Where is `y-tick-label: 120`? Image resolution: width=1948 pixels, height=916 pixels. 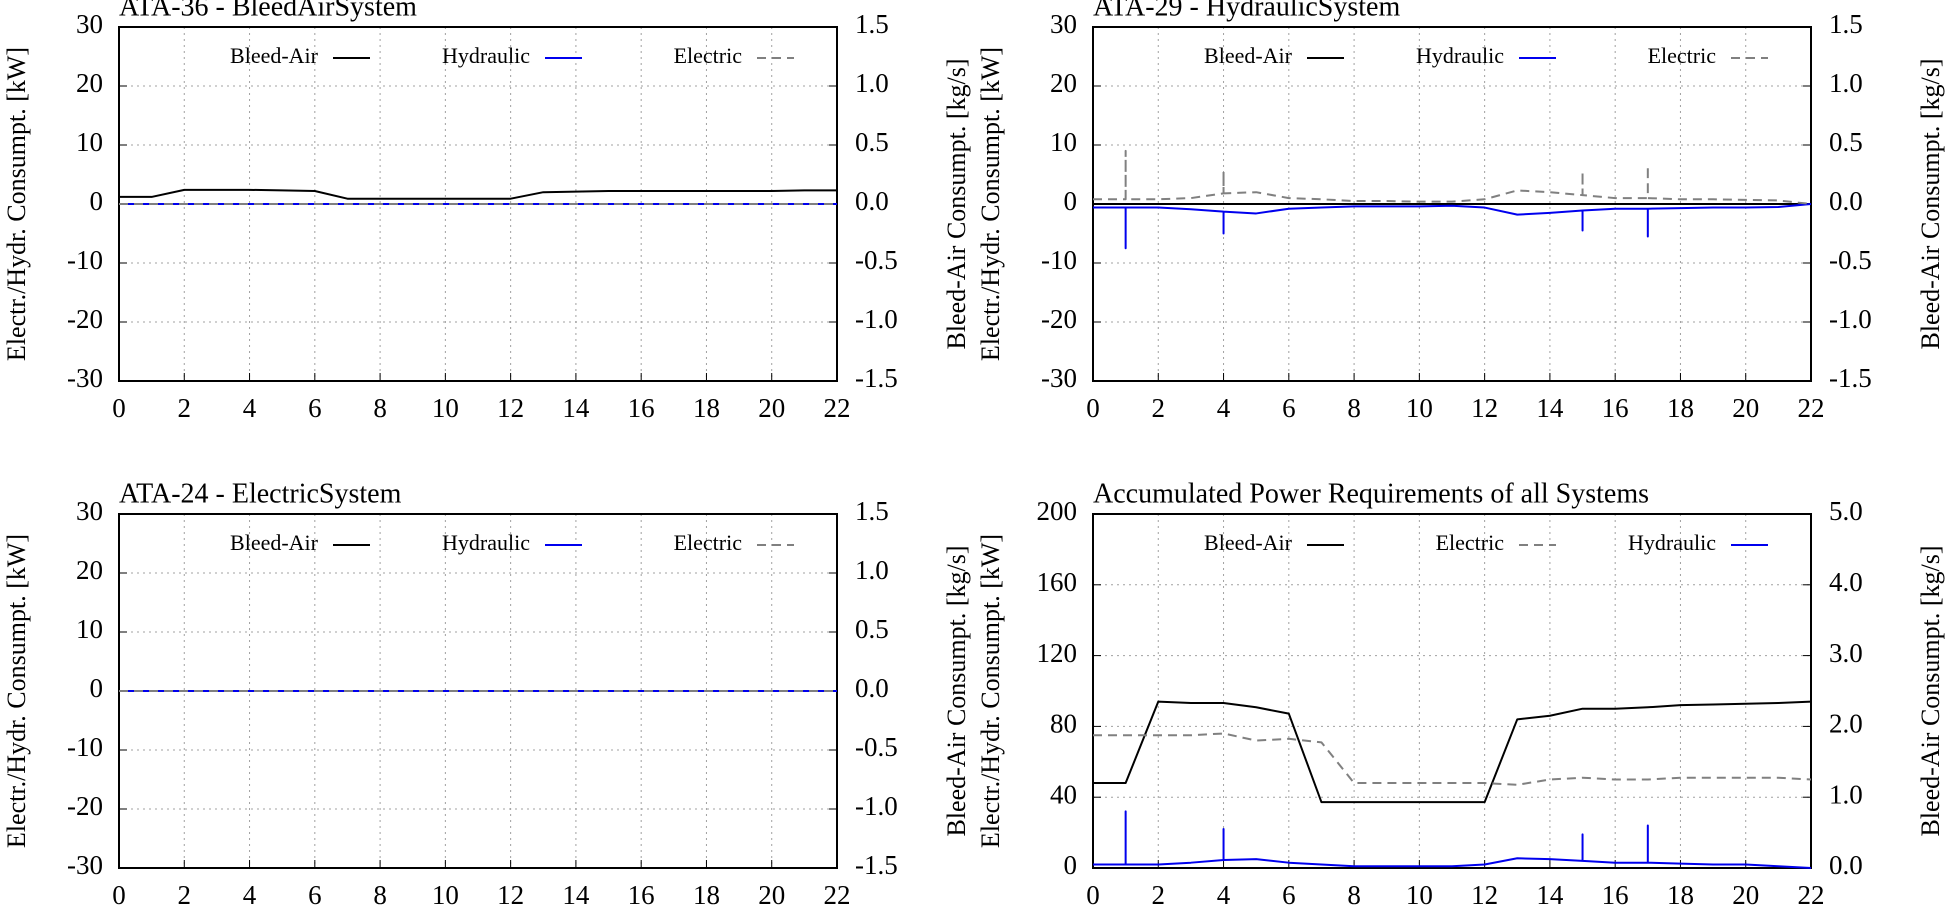
y-tick-label: 120 is located at coordinates (1057, 653).